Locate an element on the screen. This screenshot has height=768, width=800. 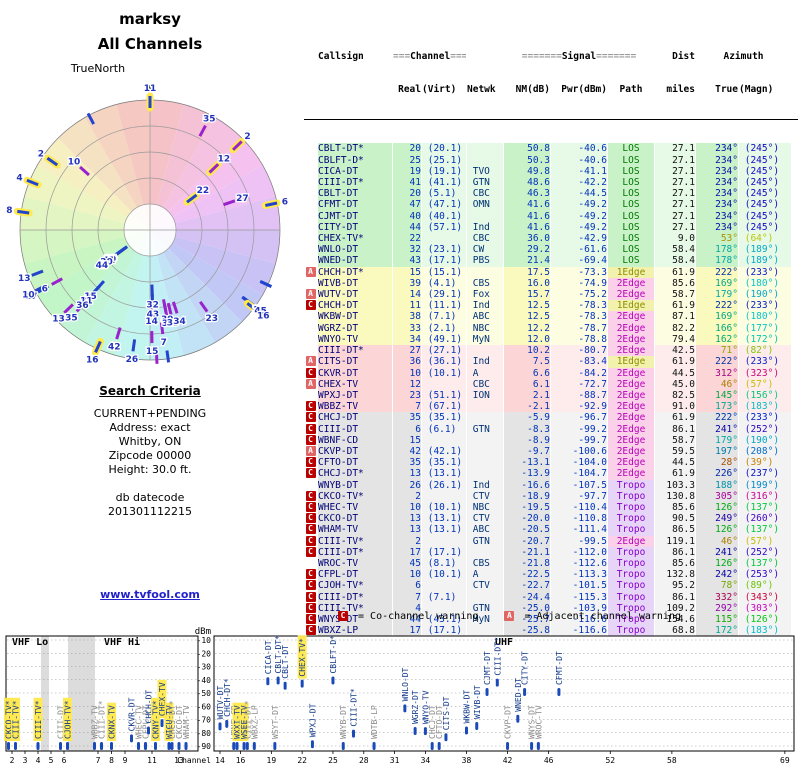
callsign-cell: CIII-DT* is located at coordinates (355, 183).